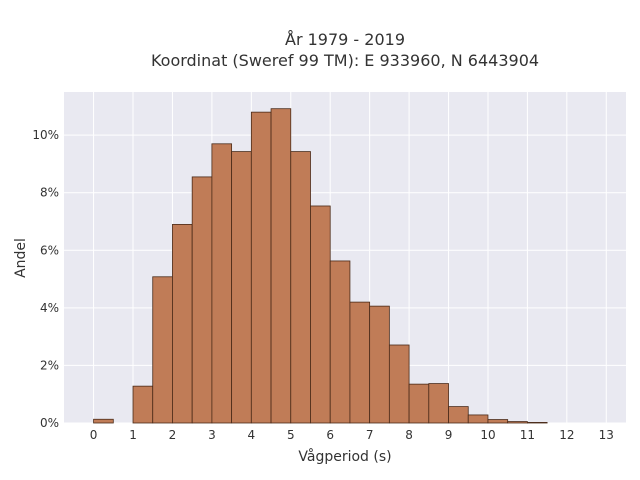 Image resolution: width=640 pixels, height=480 pixels. I want to click on y-tick-label: 2%, so click(49, 365).